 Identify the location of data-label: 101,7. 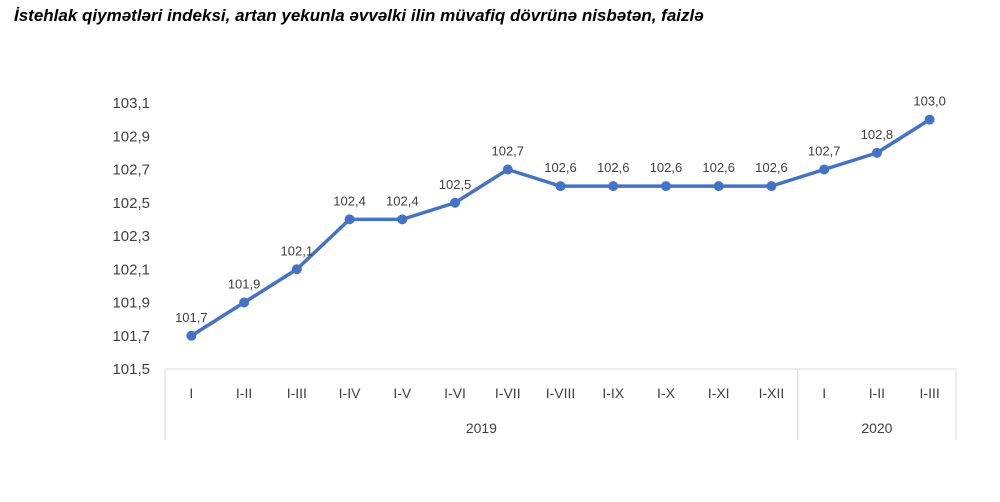
(191, 317).